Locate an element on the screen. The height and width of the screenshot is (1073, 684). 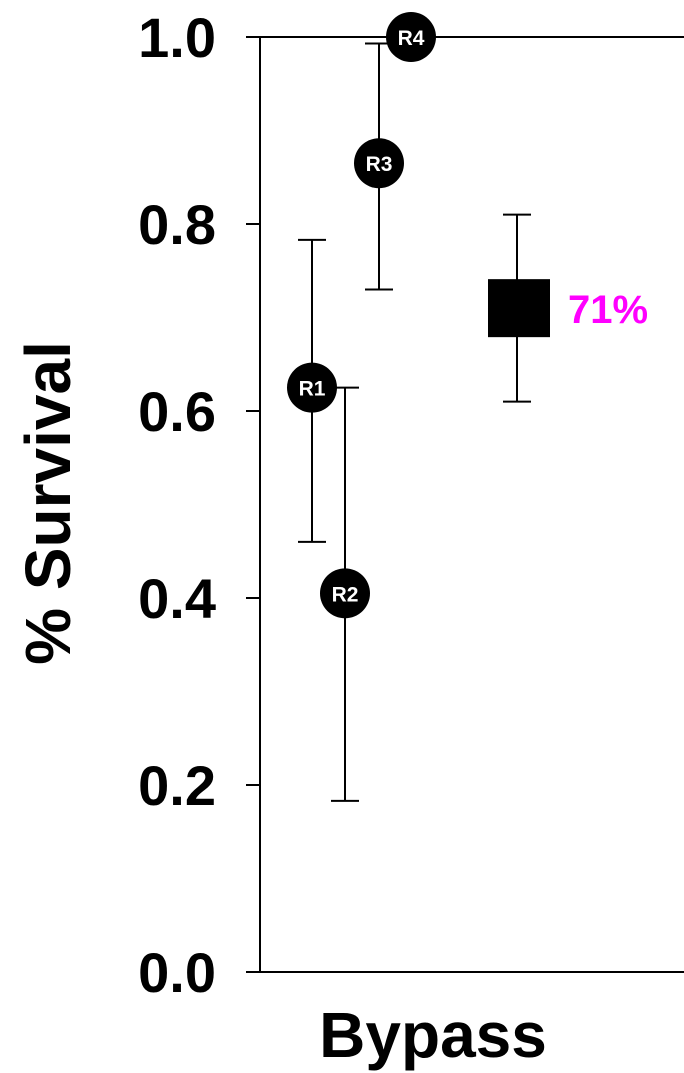
data-point-r3 is located at coordinates (379, 163).